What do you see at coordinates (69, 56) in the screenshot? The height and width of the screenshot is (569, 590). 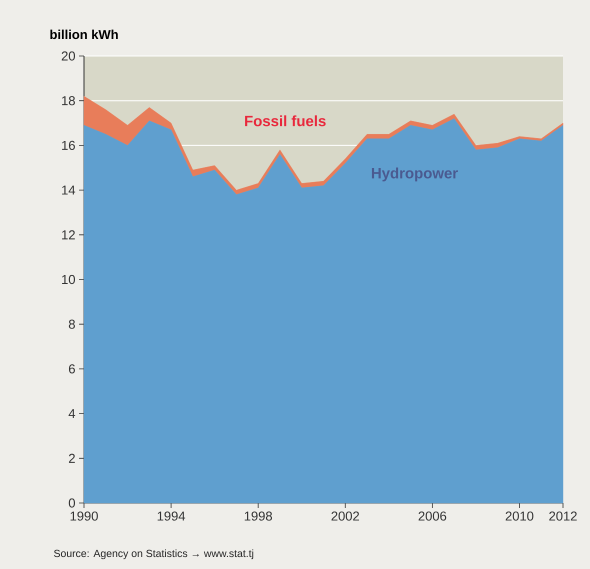 I see `y-tick-label: 20` at bounding box center [69, 56].